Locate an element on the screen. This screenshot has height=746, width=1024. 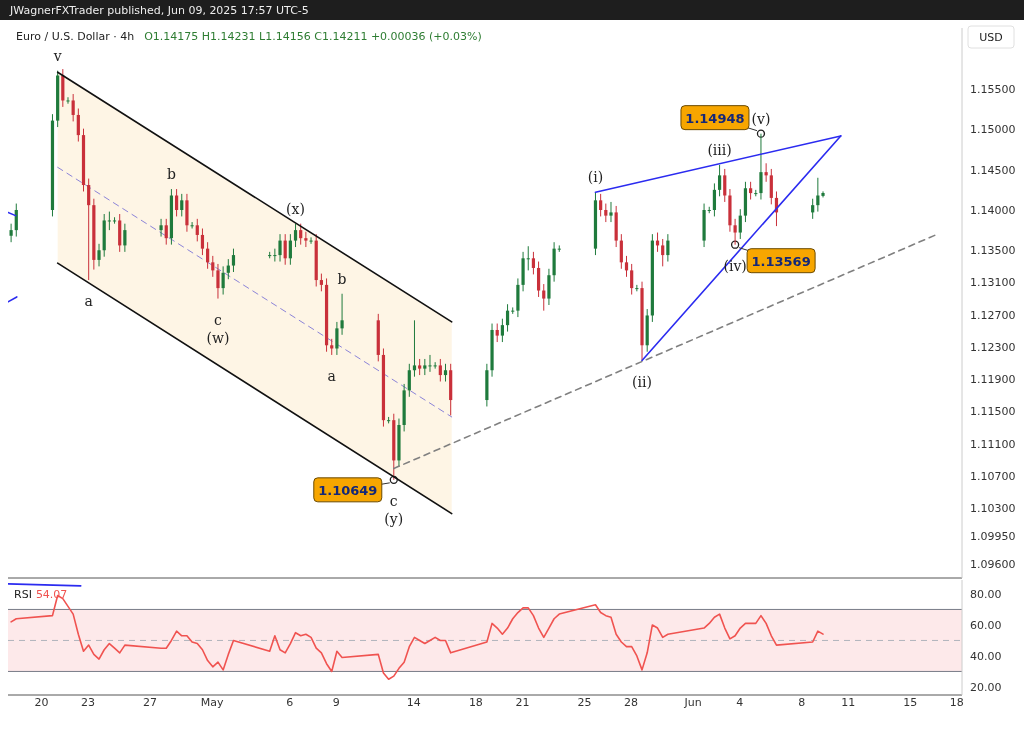
annotation: v is located at coordinates (57, 55).